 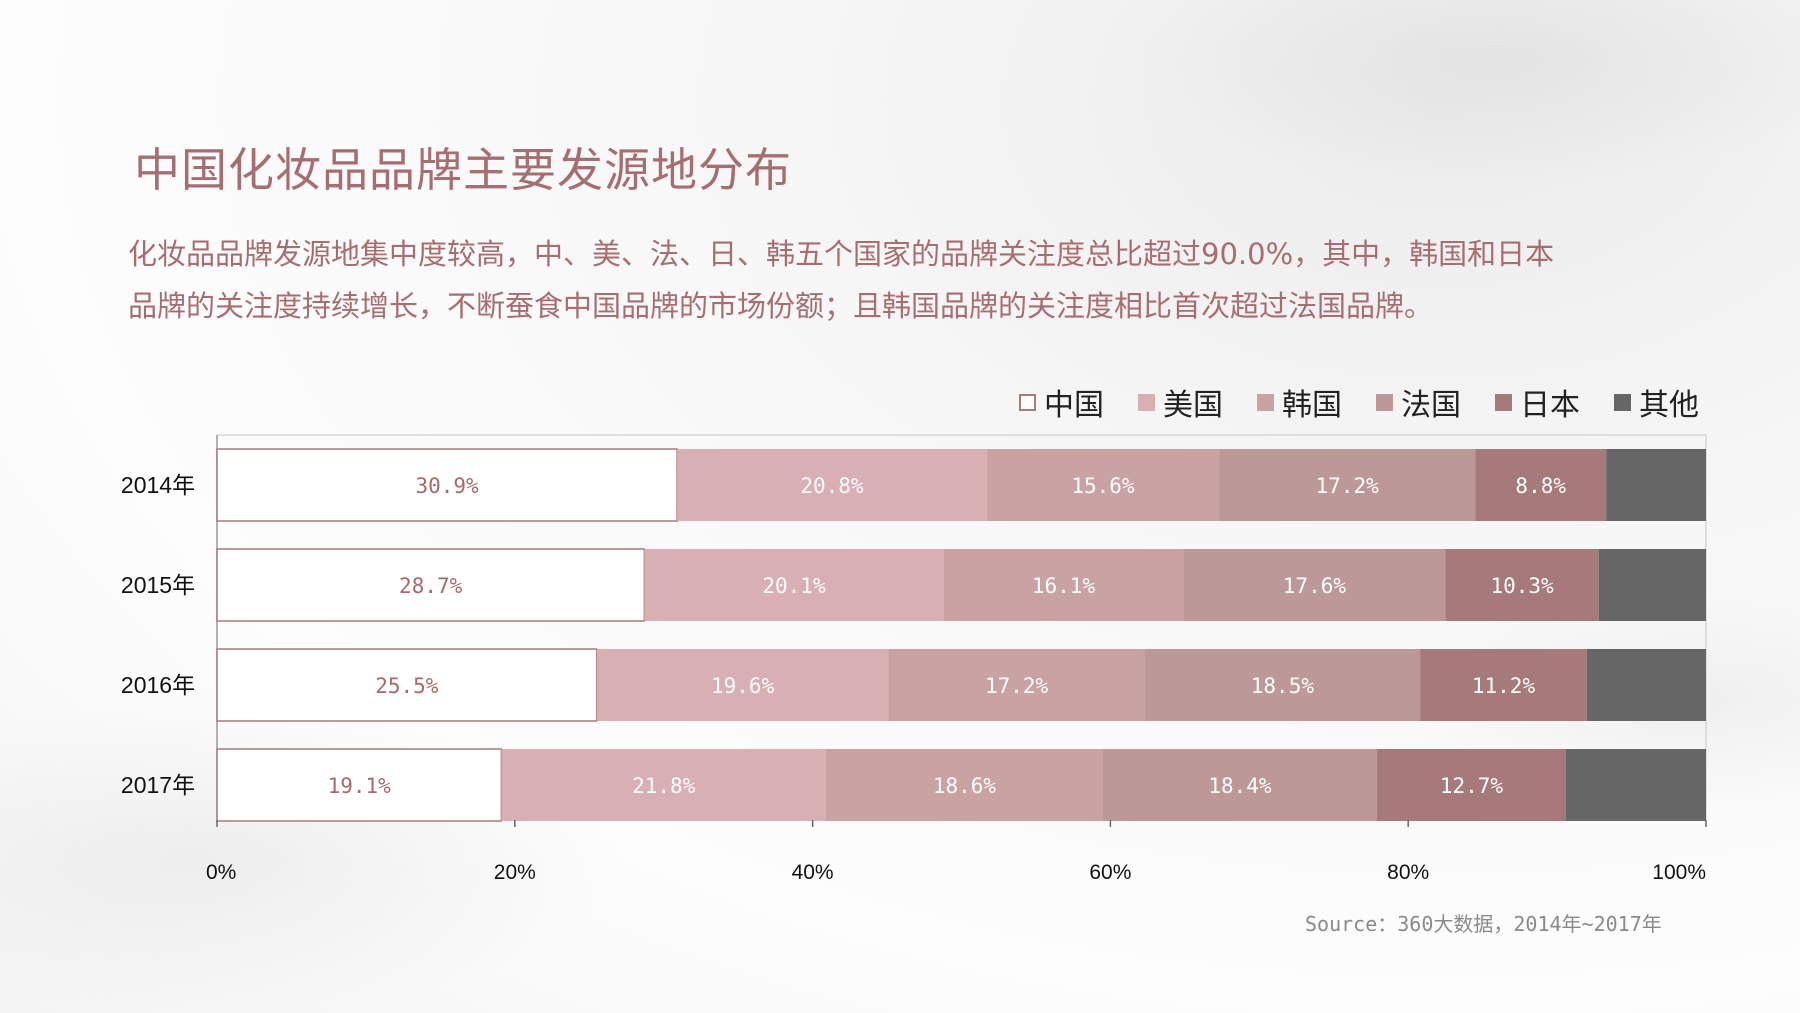 I want to click on legend-item-korea: 韩国, so click(x=1299, y=402).